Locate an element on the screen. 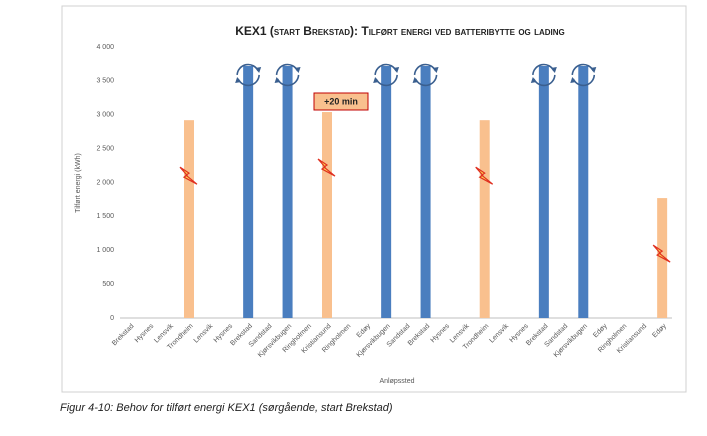 This screenshot has height=436, width=707. y-tick-label: 4 000 is located at coordinates (105, 47).